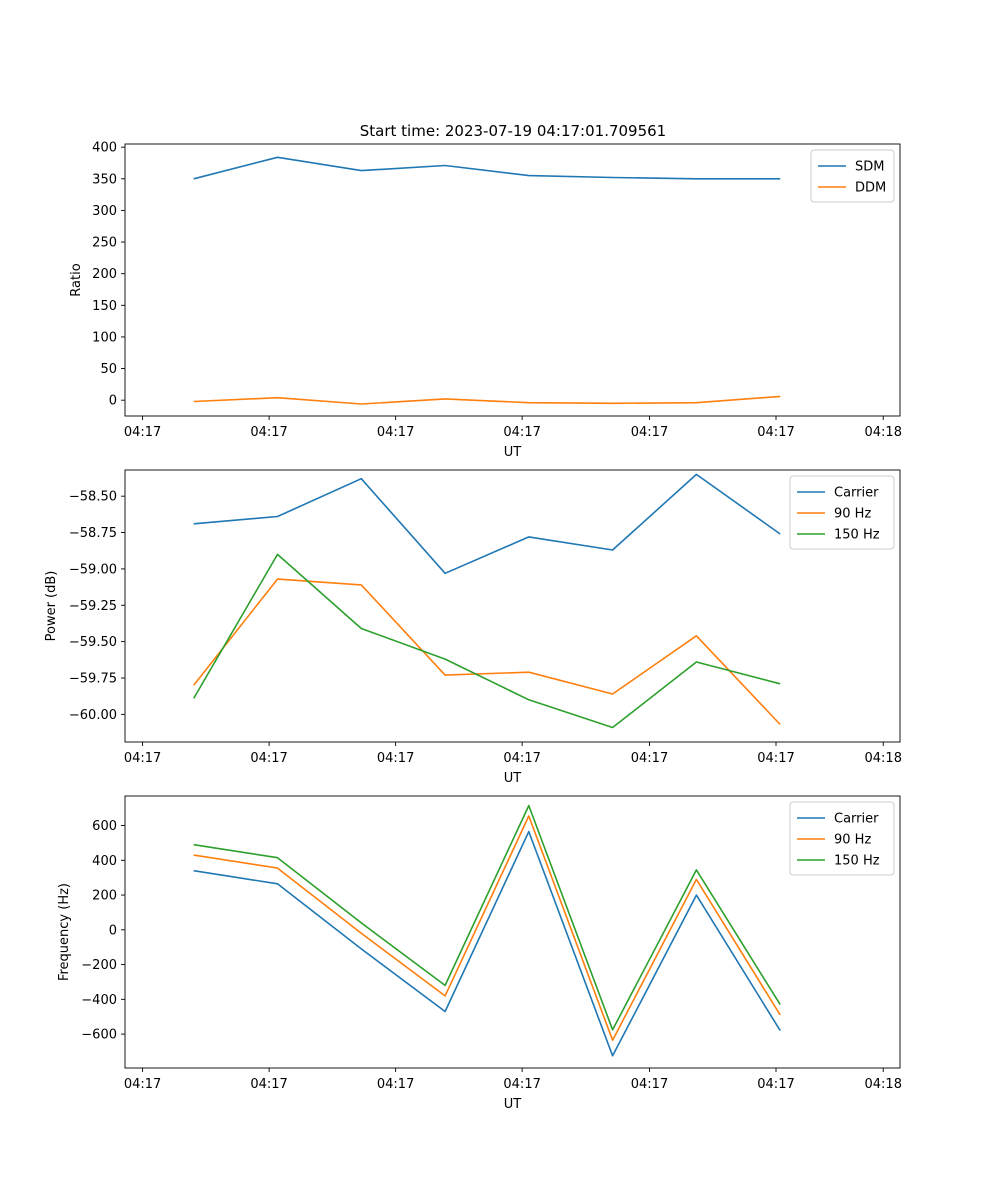 Image resolution: width=1000 pixels, height=1200 pixels. Describe the element at coordinates (93, 497) in the screenshot. I see `y-tick-label: −58.50` at that location.